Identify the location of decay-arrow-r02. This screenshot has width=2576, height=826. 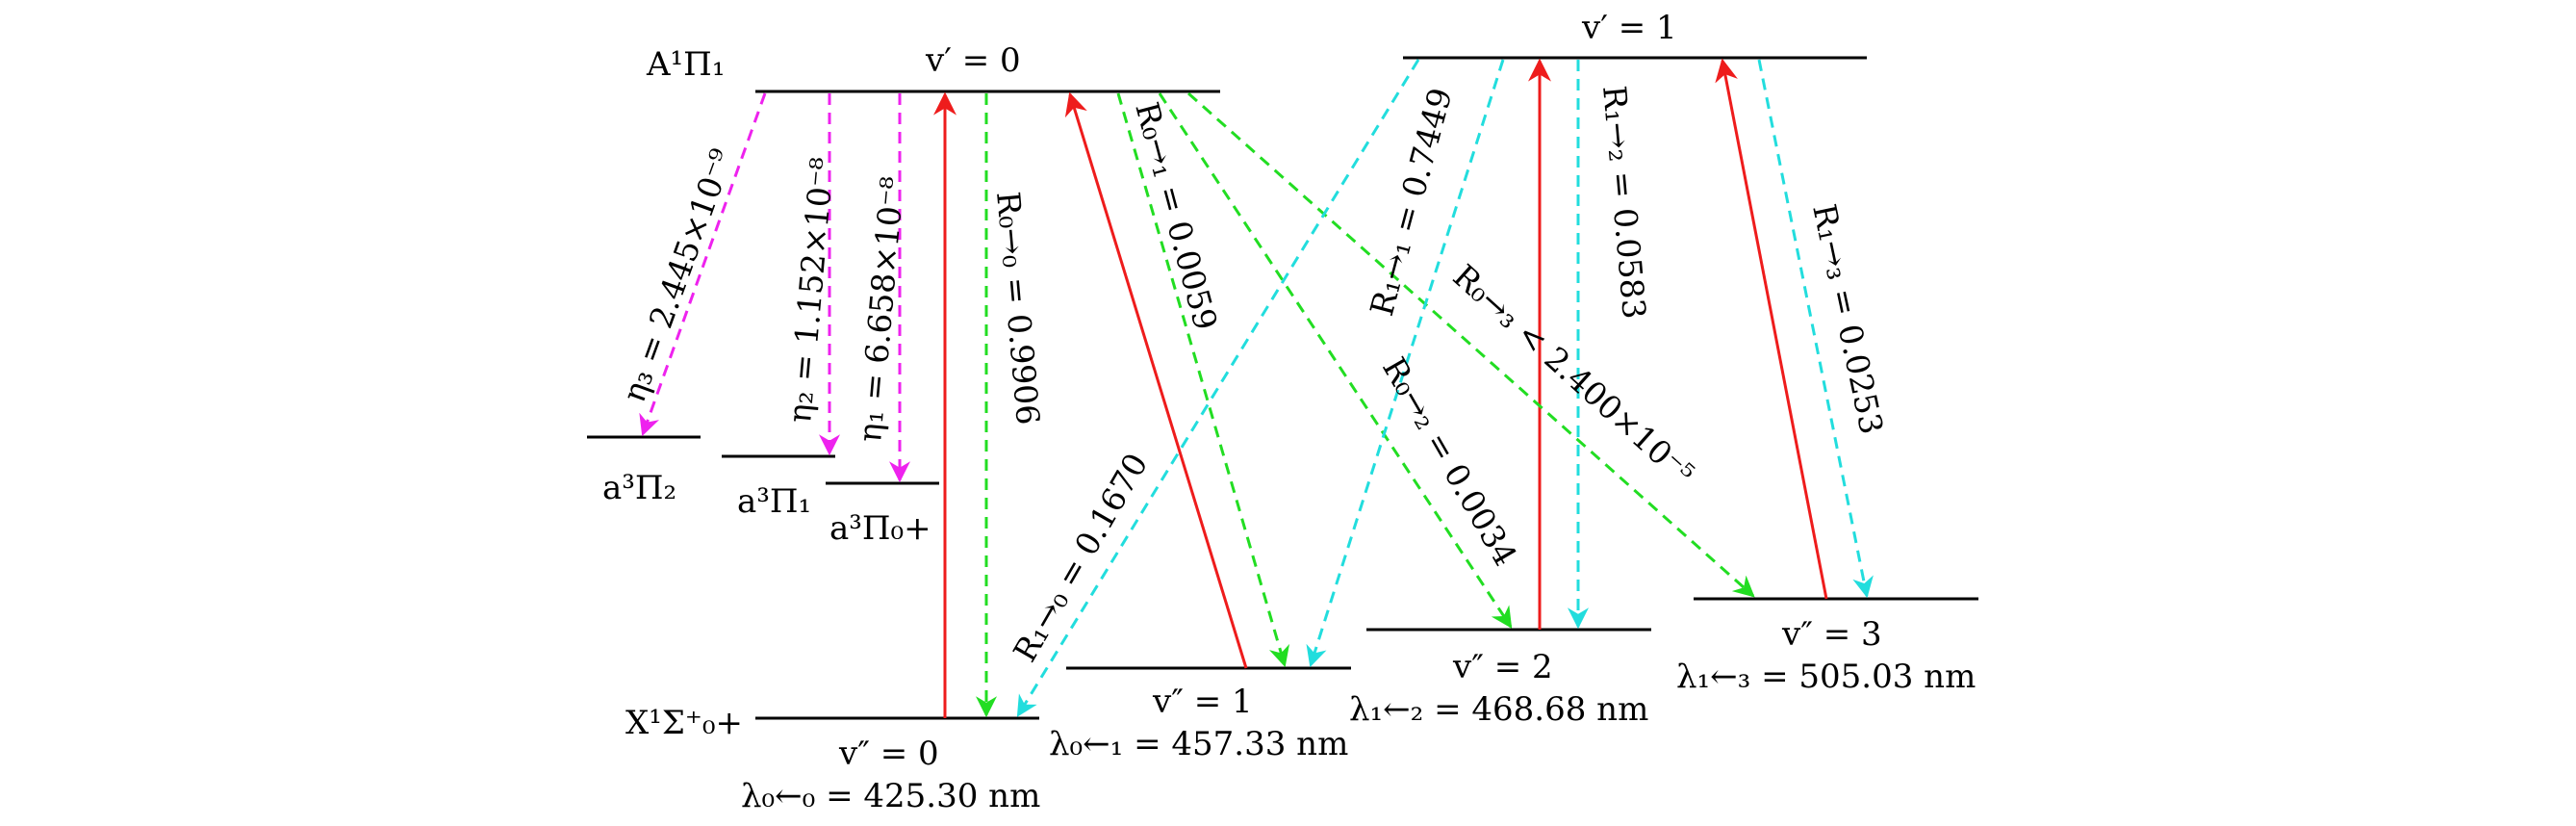
(1335, 360).